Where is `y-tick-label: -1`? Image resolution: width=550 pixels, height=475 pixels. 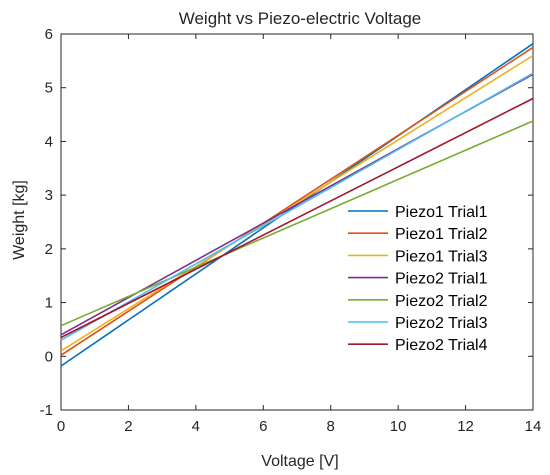
y-tick-label: -1 is located at coordinates (46, 410).